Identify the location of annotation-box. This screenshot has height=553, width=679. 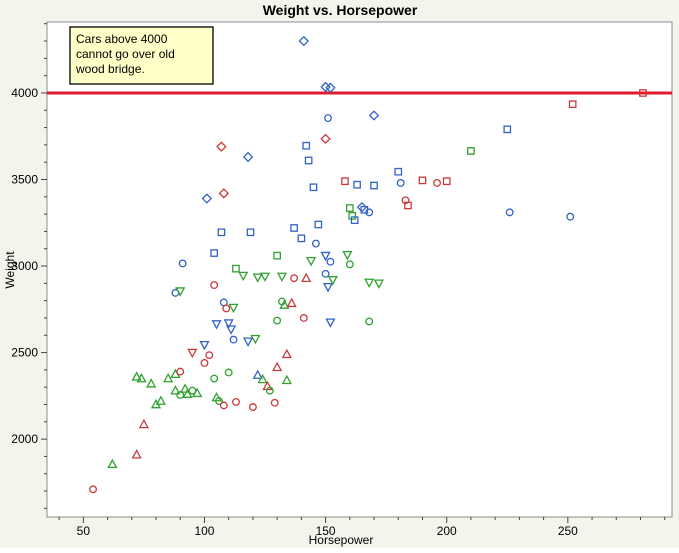
(141, 55).